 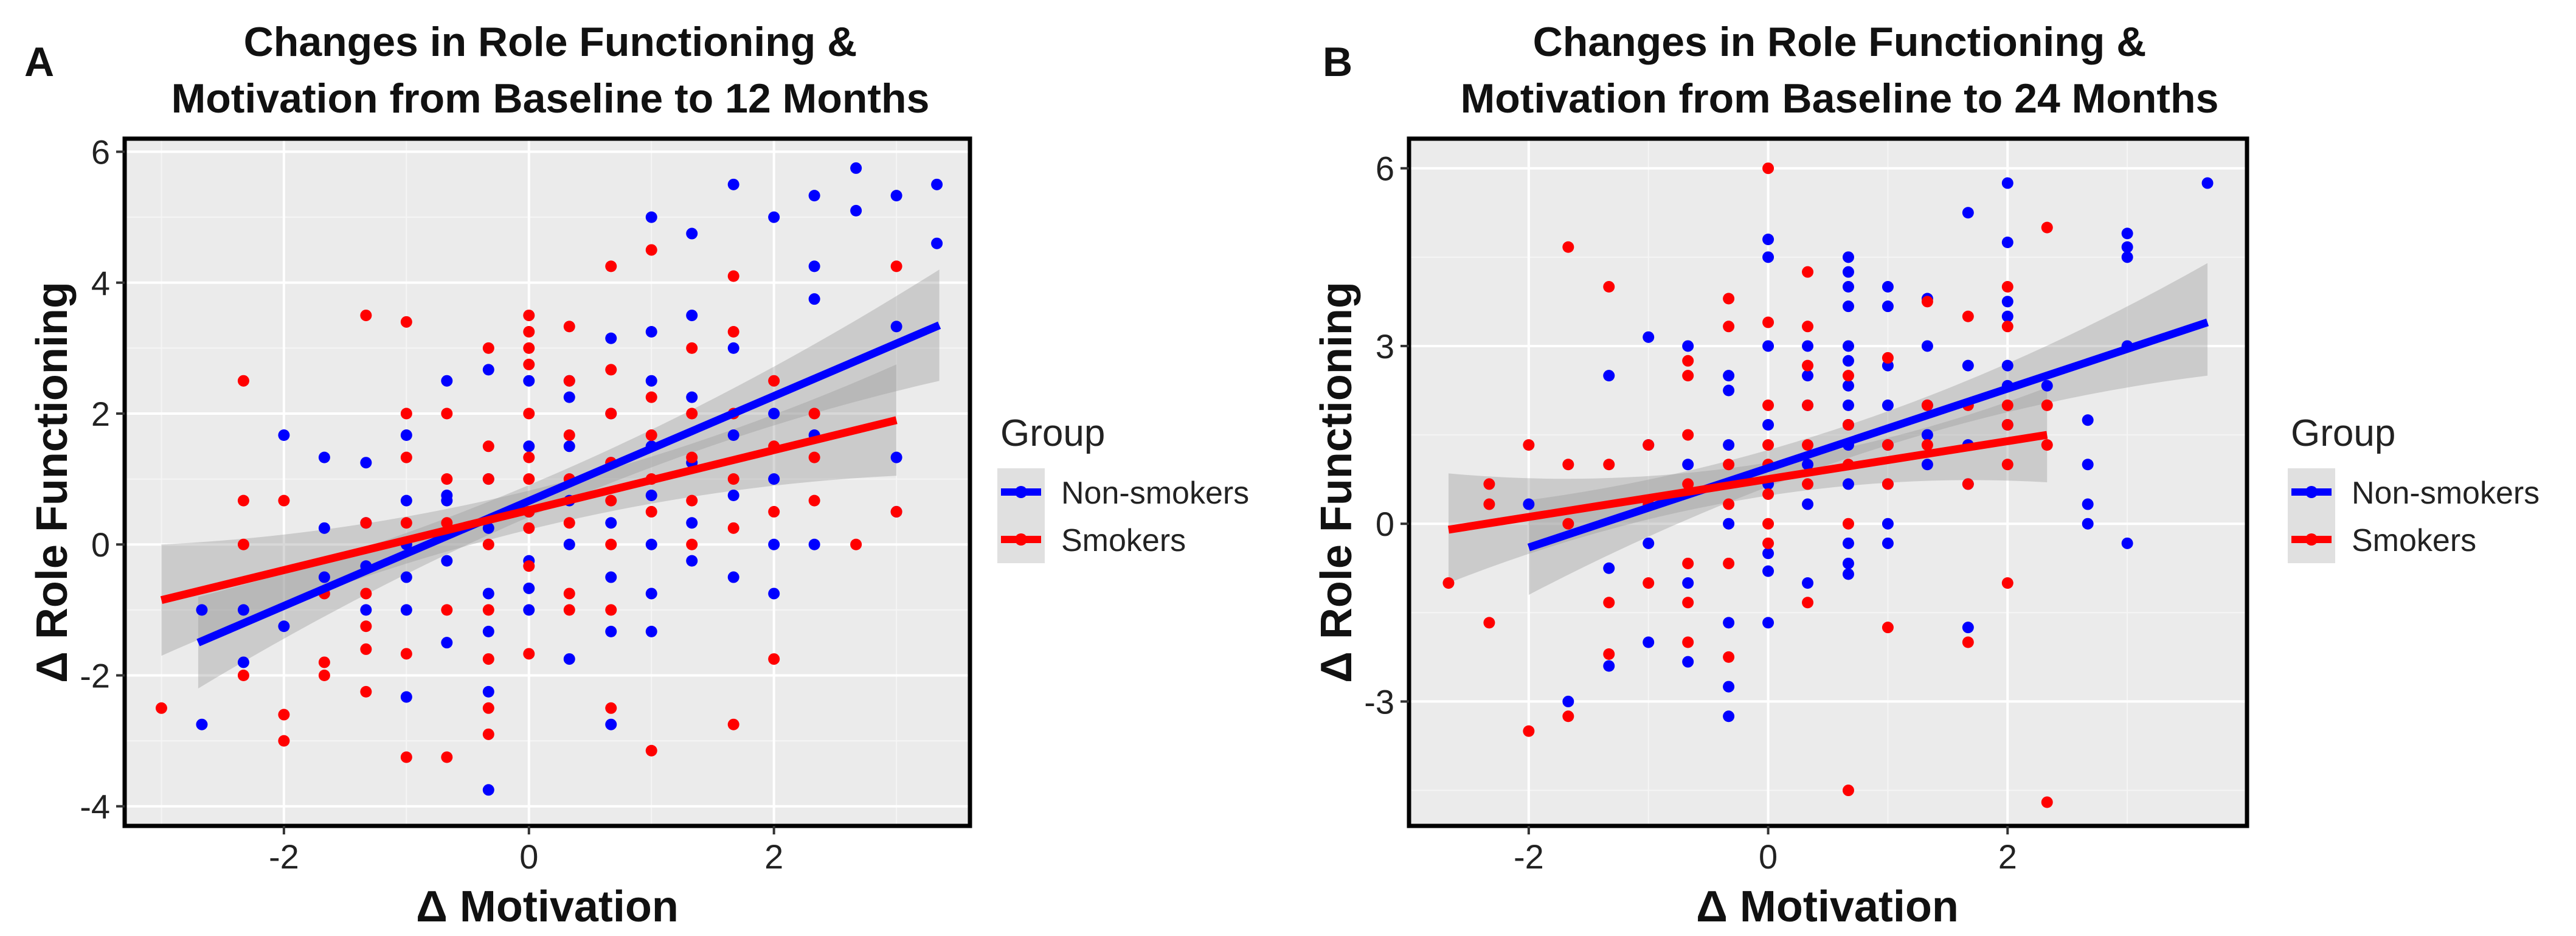 I want to click on legend-key-point-nonsmokers-b, so click(x=2311, y=492).